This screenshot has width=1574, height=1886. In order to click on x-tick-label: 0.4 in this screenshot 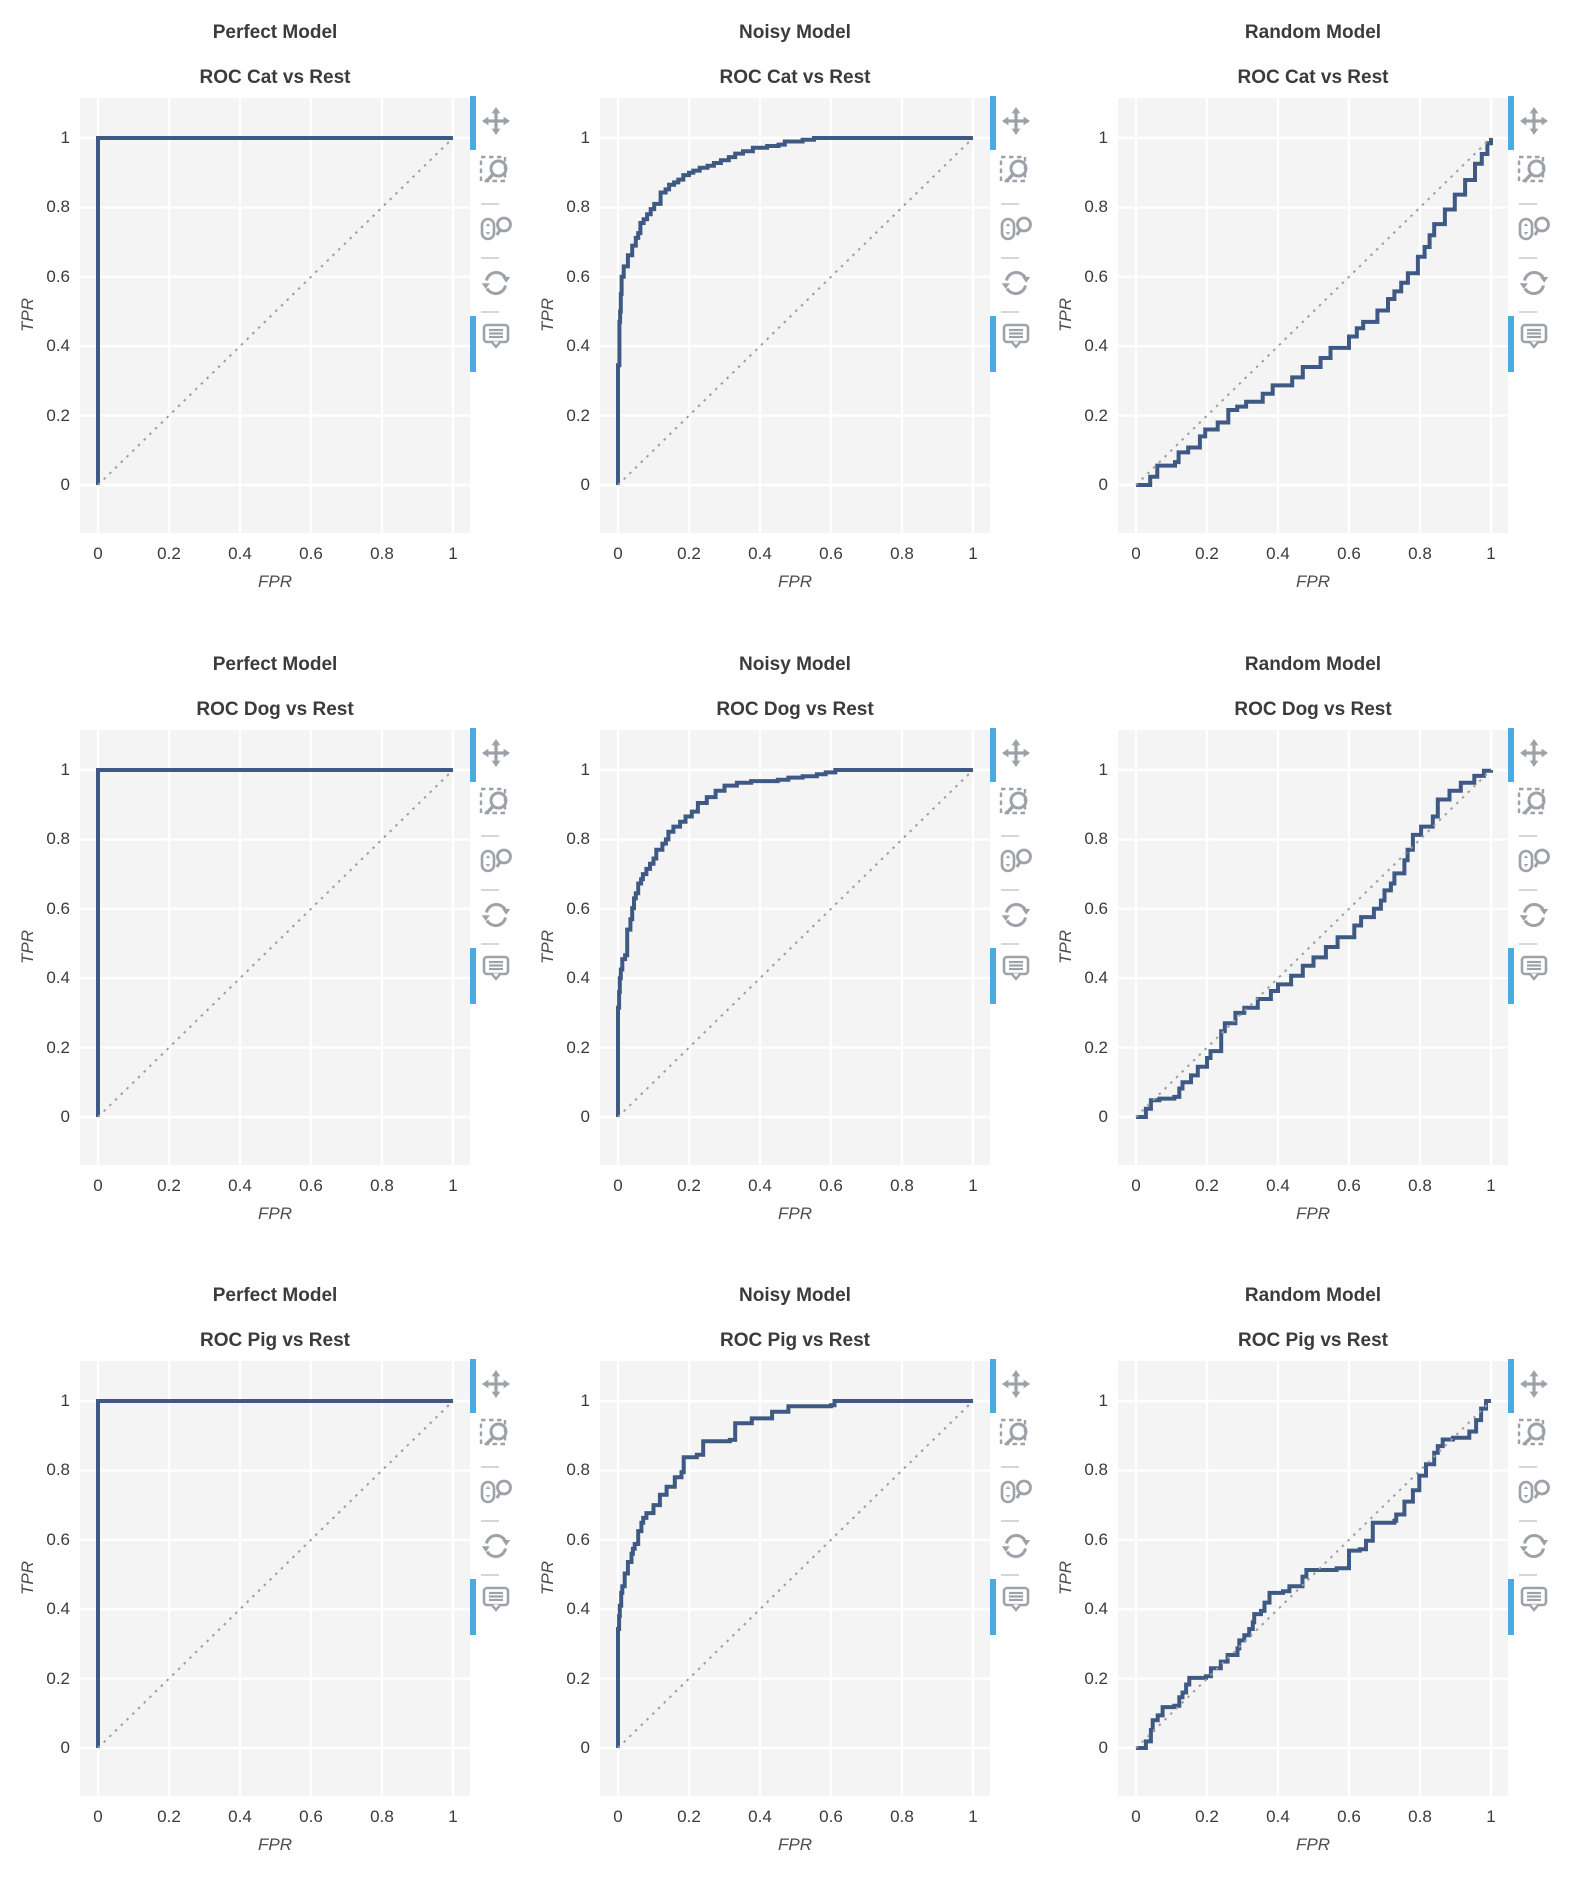, I will do `click(240, 1816)`.